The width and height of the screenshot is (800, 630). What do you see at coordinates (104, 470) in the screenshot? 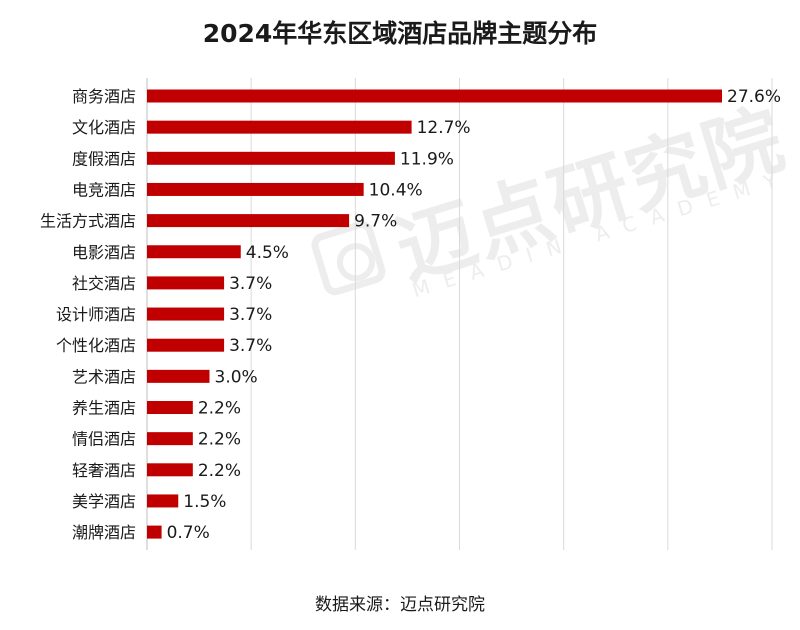
I see `category-label: 轻奢酒店` at bounding box center [104, 470].